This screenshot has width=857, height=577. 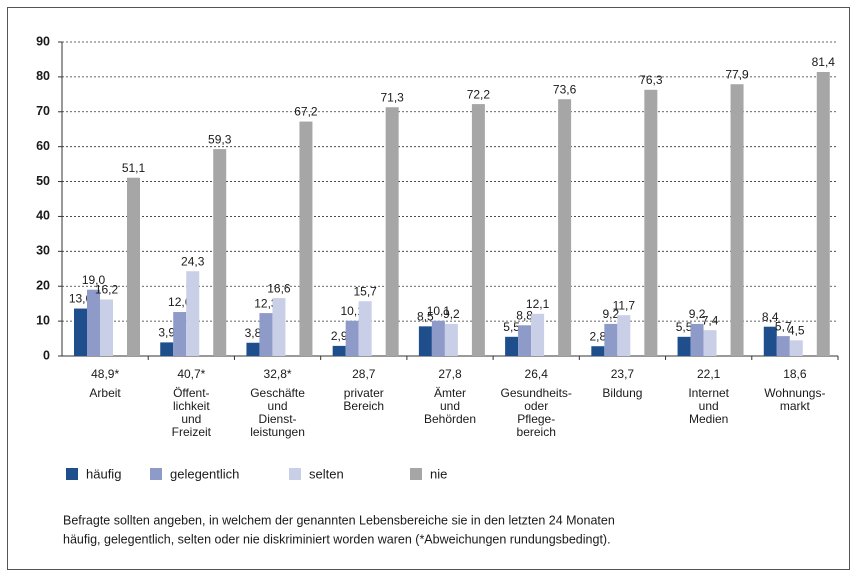 What do you see at coordinates (794, 393) in the screenshot?
I see `x-tick-label: Wohnungs-` at bounding box center [794, 393].